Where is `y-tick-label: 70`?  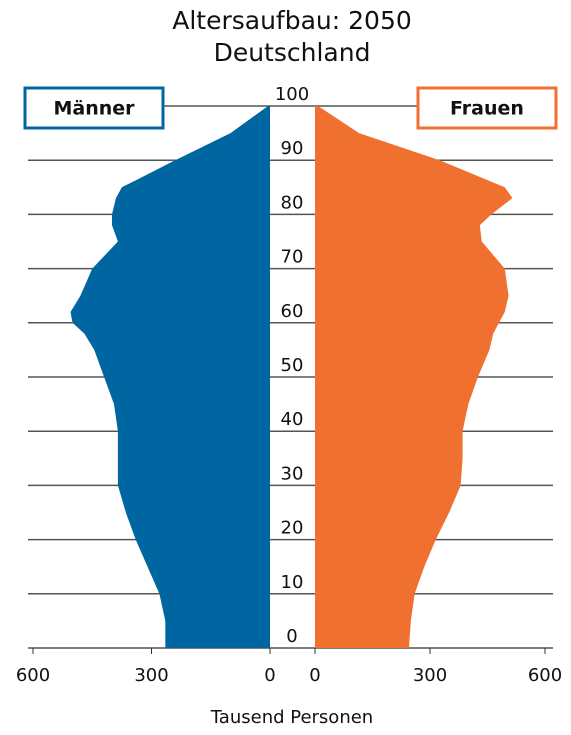 y-tick-label: 70 is located at coordinates (292, 257).